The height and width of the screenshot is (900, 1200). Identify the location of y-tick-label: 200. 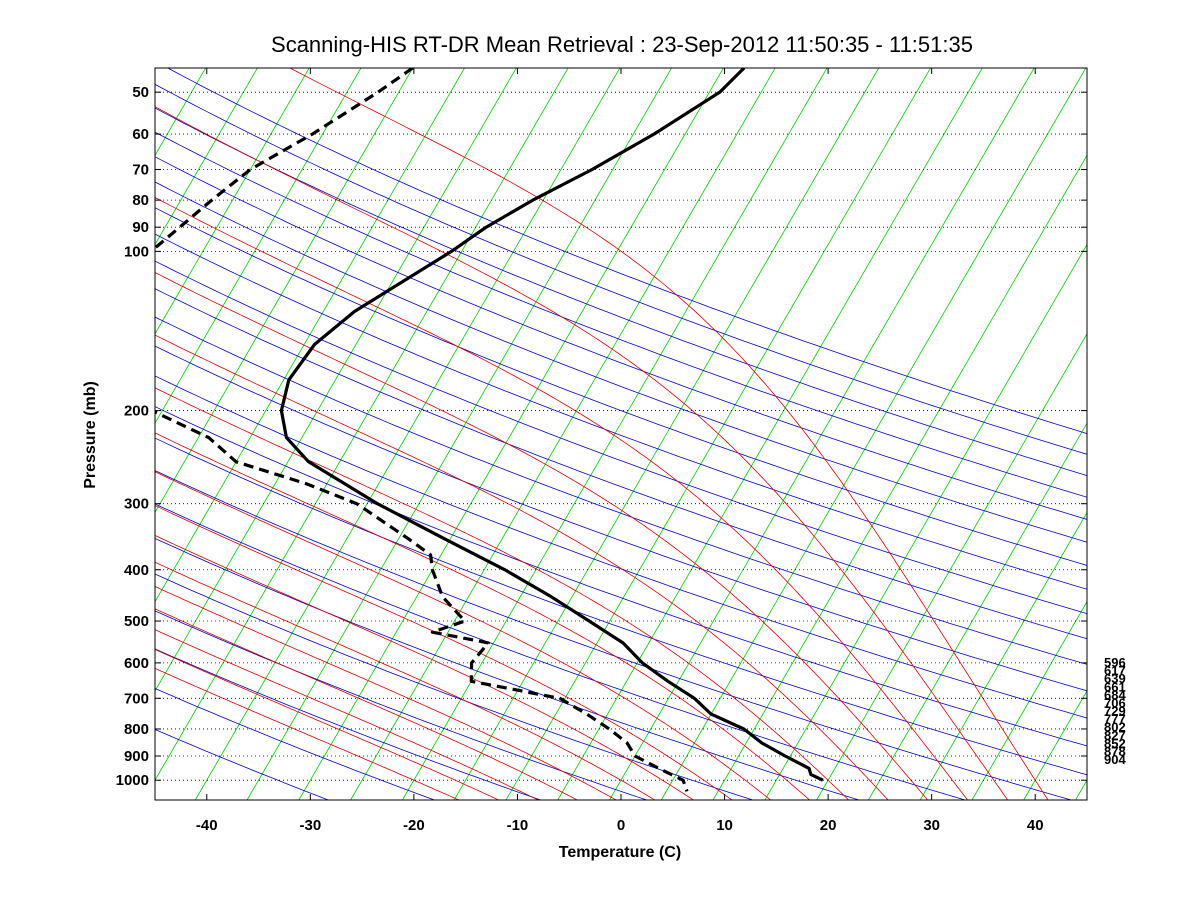
(136, 411).